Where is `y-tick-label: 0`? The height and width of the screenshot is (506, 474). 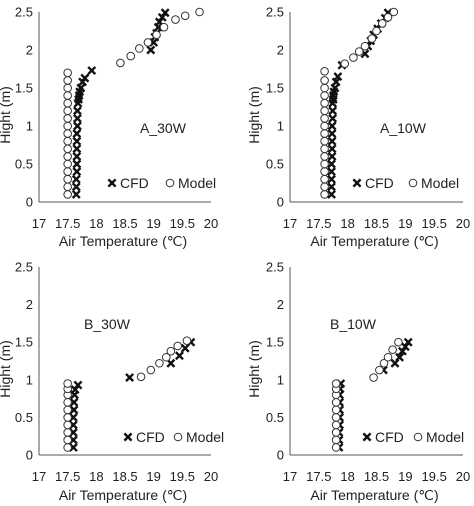 y-tick-label: 0 is located at coordinates (280, 455).